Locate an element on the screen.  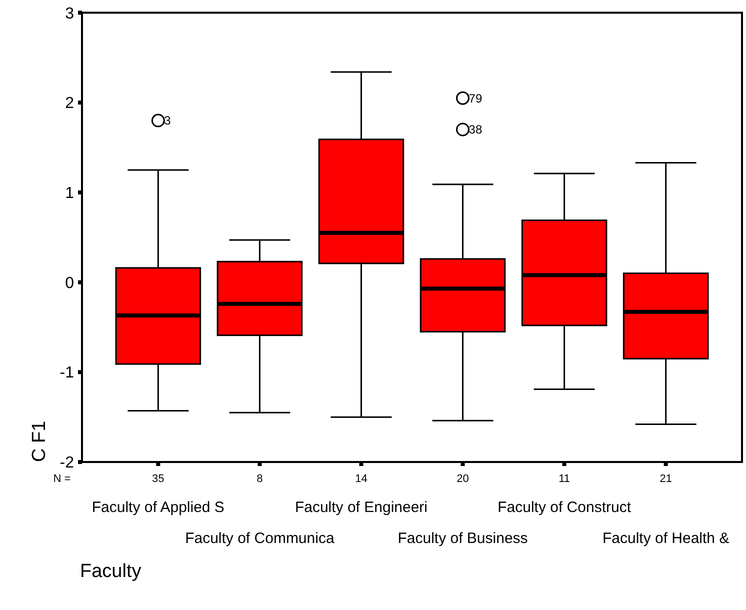
x-tick-label: Faculty of Business is located at coordinates (463, 538).